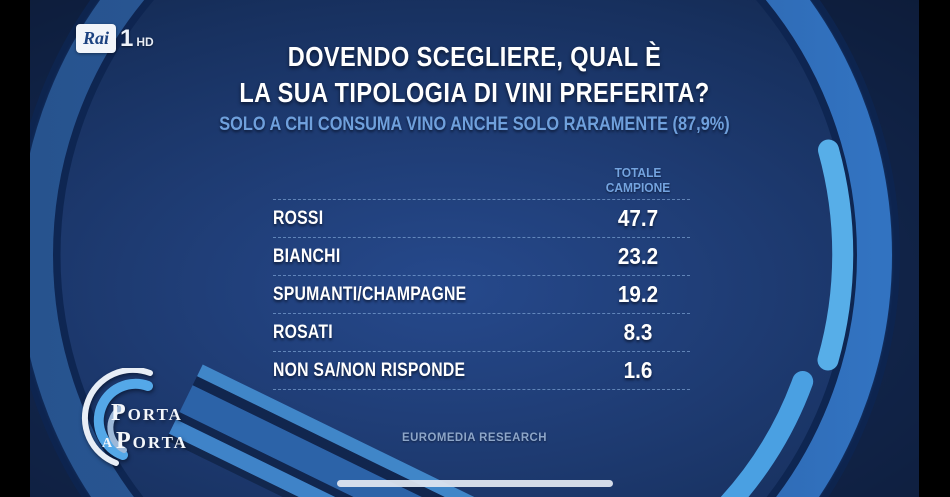 The height and width of the screenshot is (497, 950). I want to click on column-header-totale-campione: TOTALE CAMPIONE, so click(638, 180).